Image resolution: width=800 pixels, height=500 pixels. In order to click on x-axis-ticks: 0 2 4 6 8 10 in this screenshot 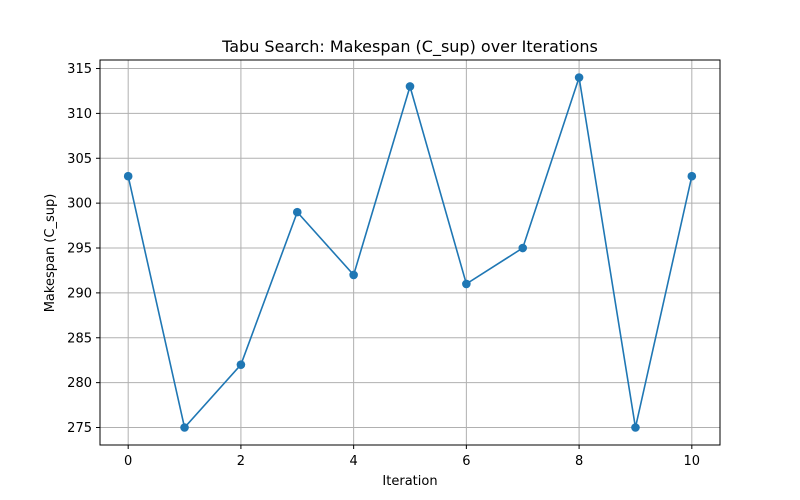, I will do `click(412, 457)`.